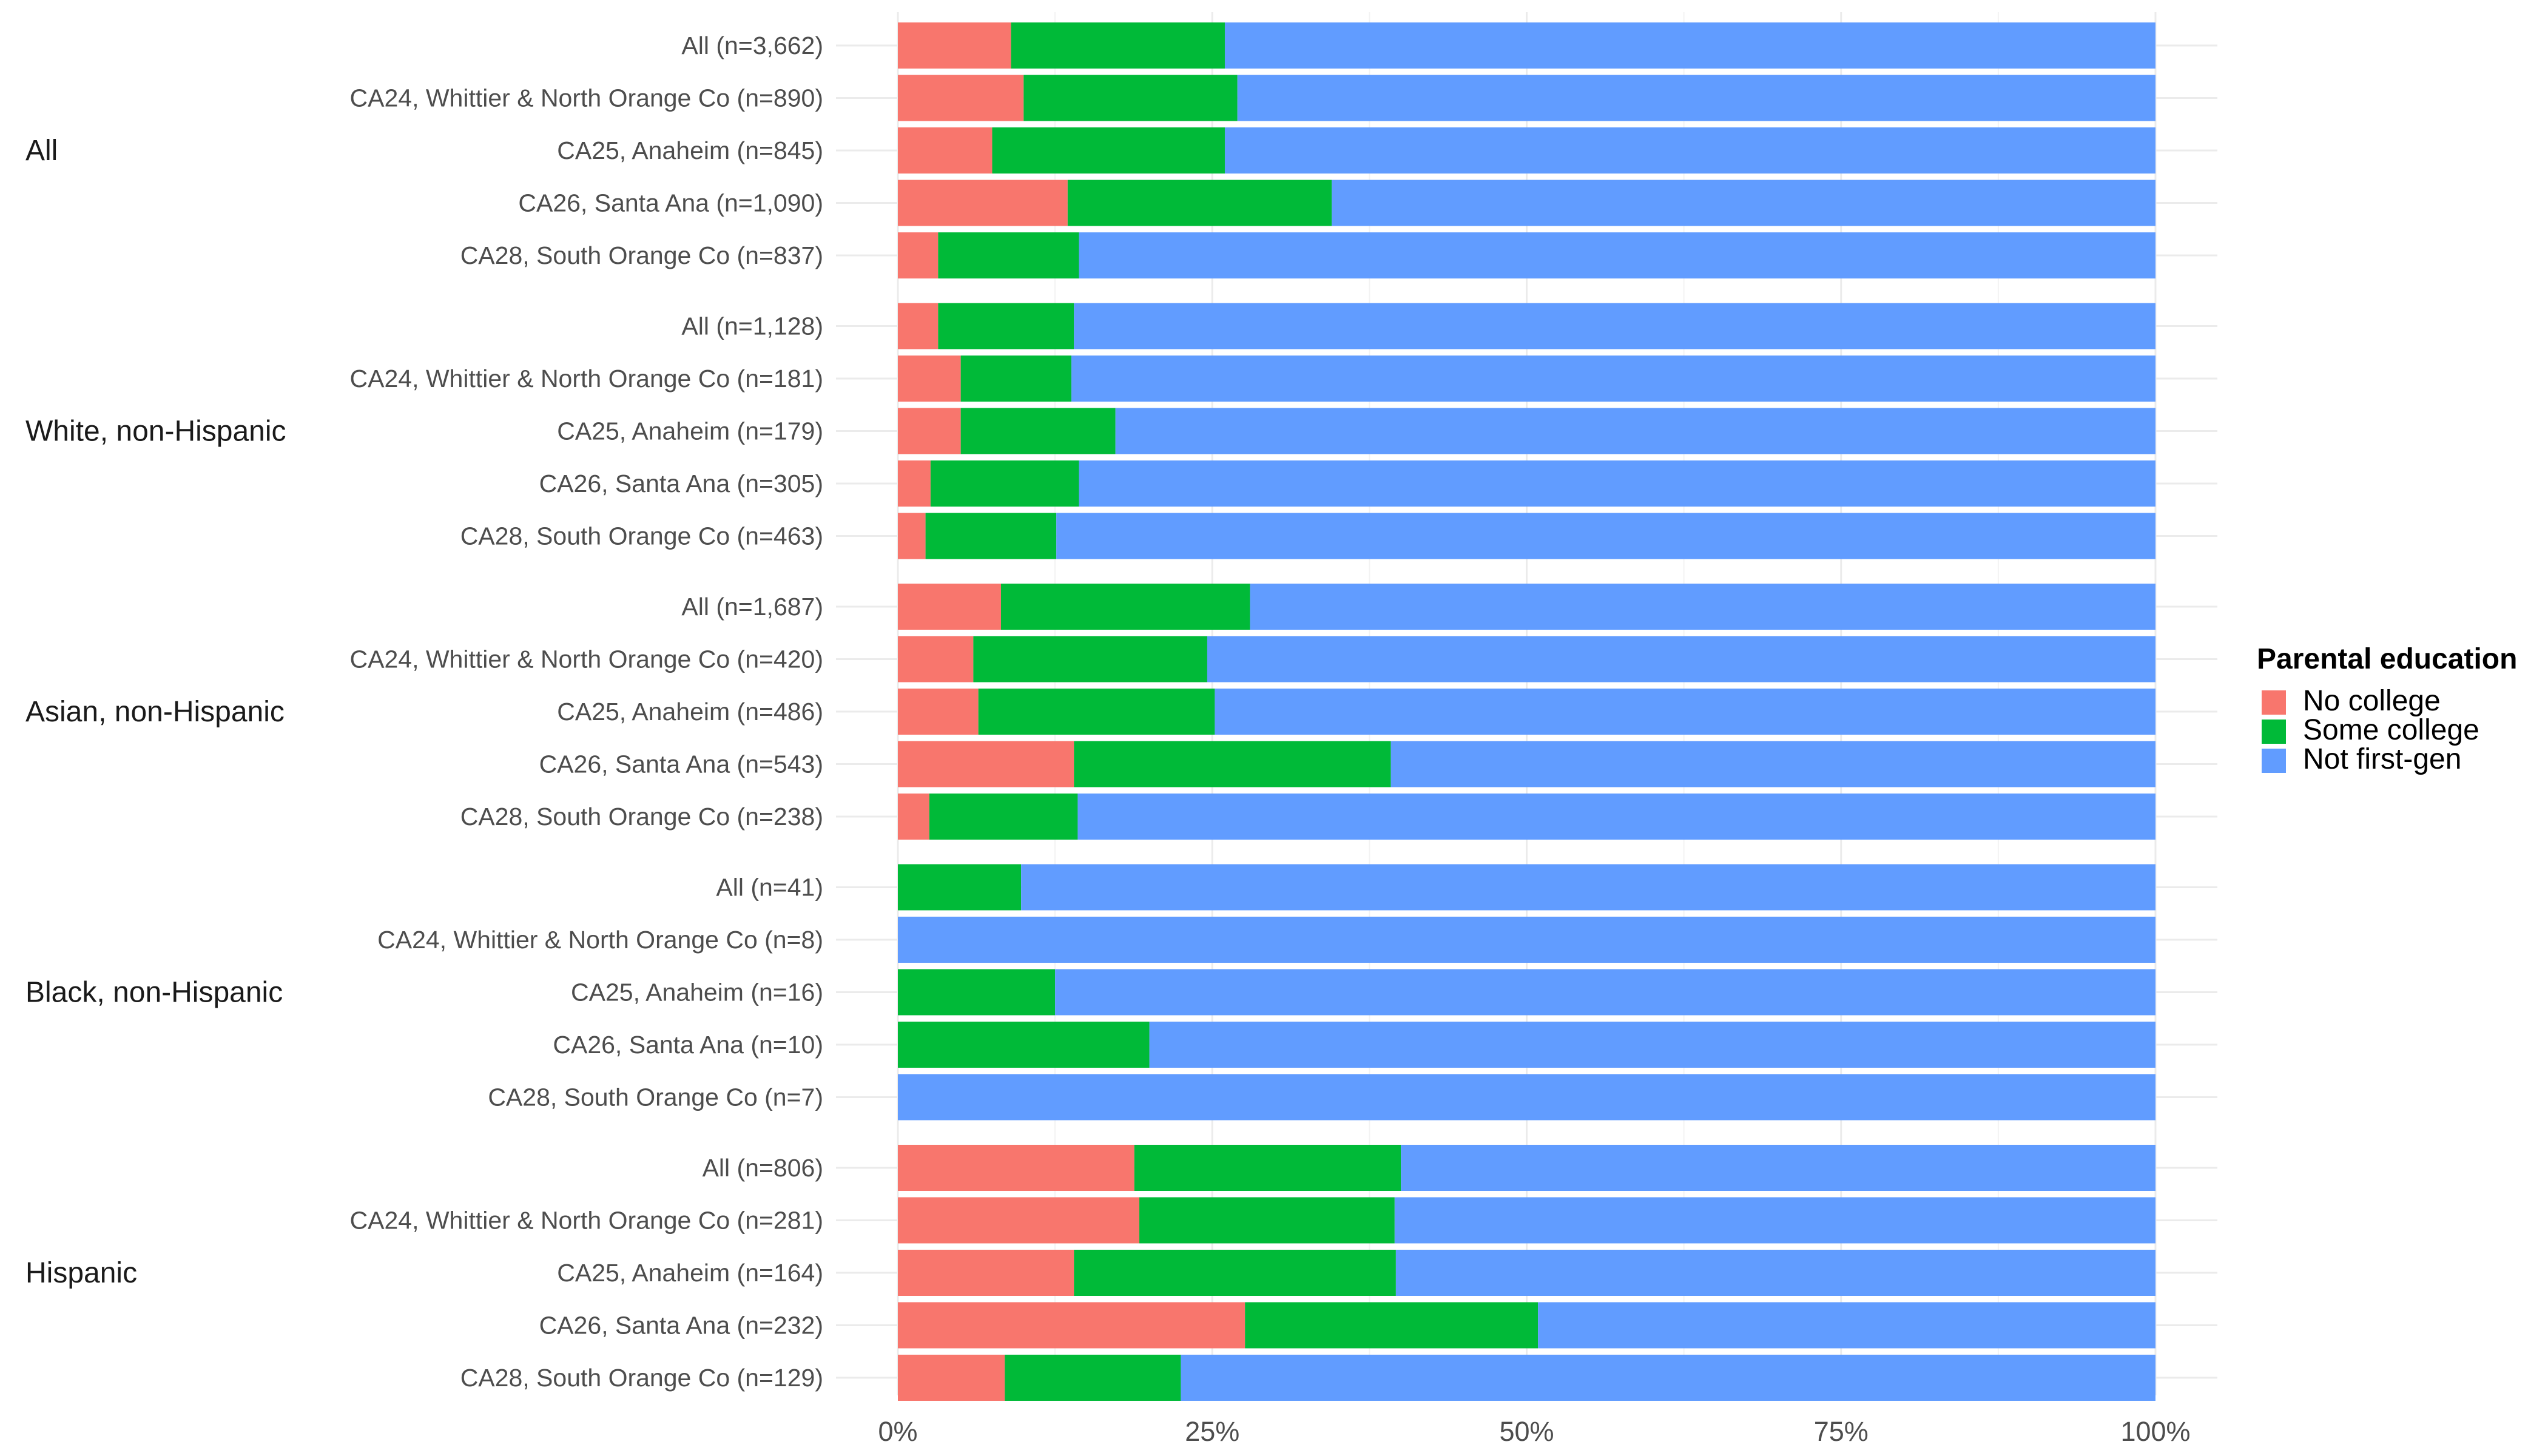 The width and height of the screenshot is (2548, 1456). What do you see at coordinates (1534, 1431) in the screenshot?
I see `x-axis-ticks: 0% 25% 50% 75% 100%` at bounding box center [1534, 1431].